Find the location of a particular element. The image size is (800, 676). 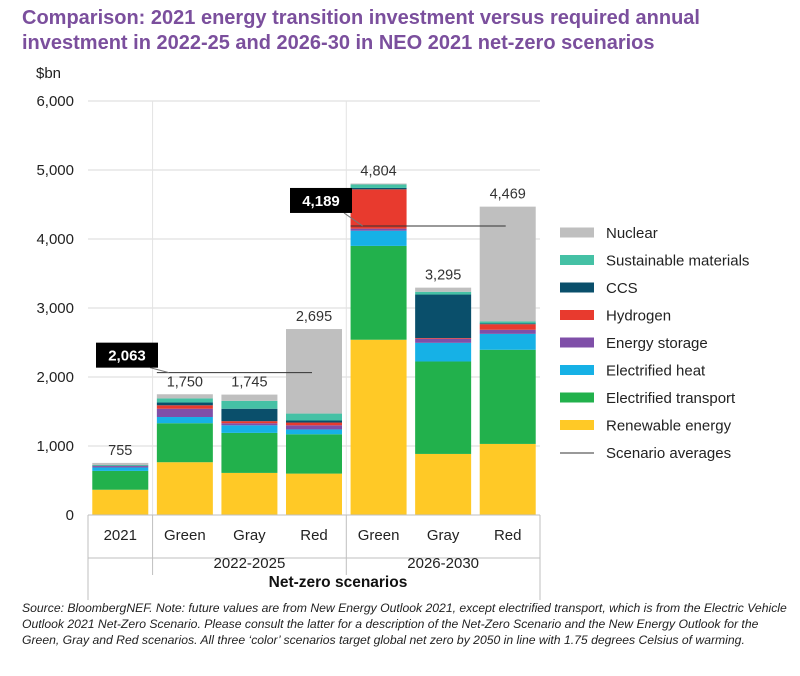

y-tick-label: 6,000 is located at coordinates (55, 101).